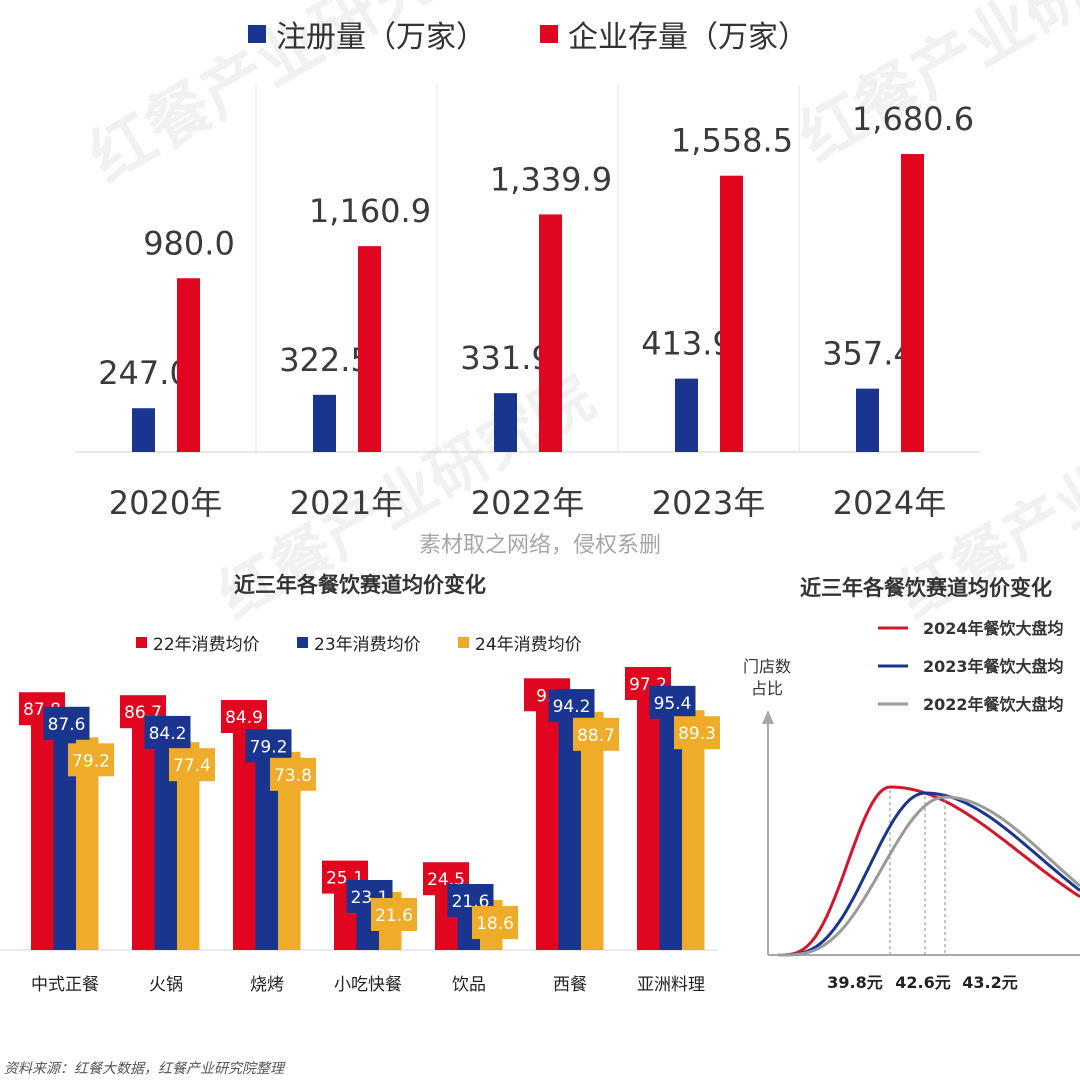 Image resolution: width=1080 pixels, height=1080 pixels. I want to click on data-label: 322.5, so click(325, 360).